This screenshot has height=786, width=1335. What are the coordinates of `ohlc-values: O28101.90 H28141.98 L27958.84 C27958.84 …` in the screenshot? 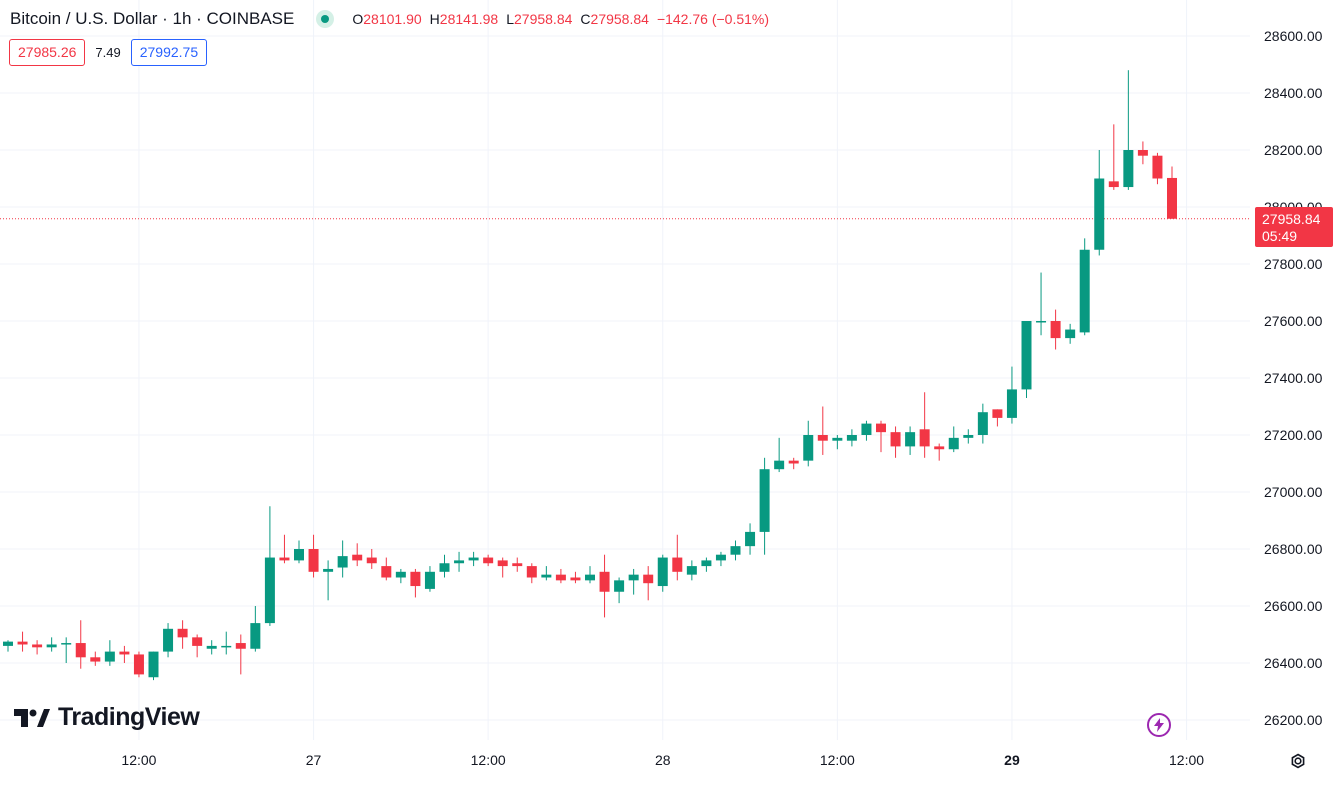 It's located at (560, 19).